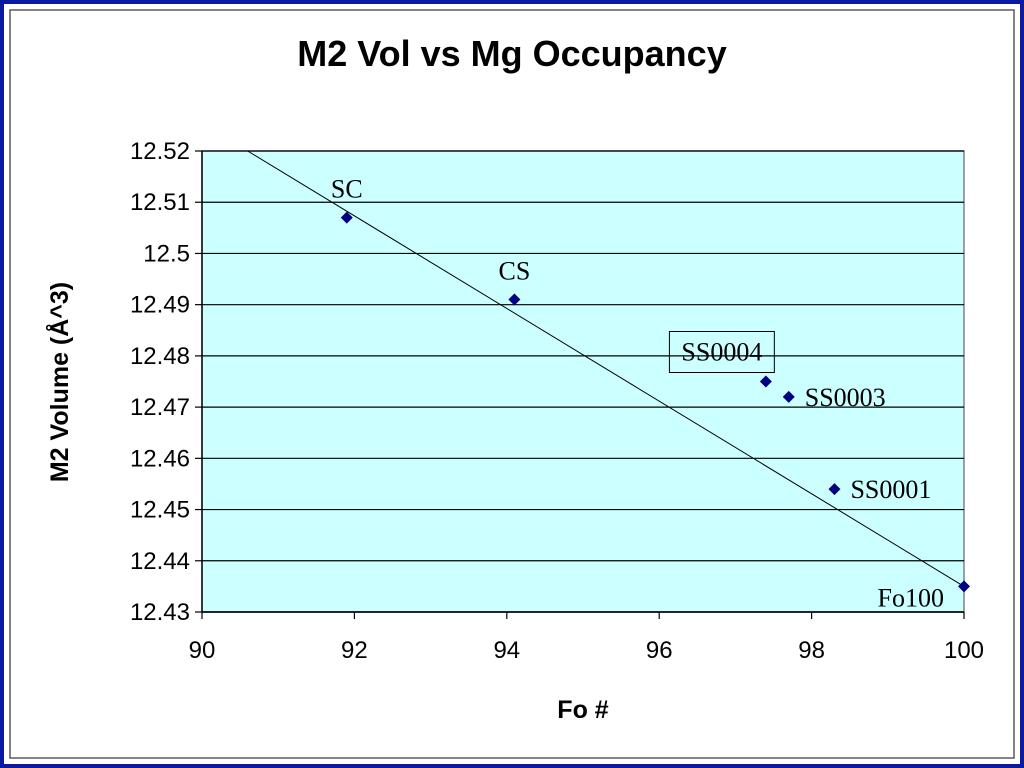  What do you see at coordinates (845, 397) in the screenshot?
I see `point-label: SS0003` at bounding box center [845, 397].